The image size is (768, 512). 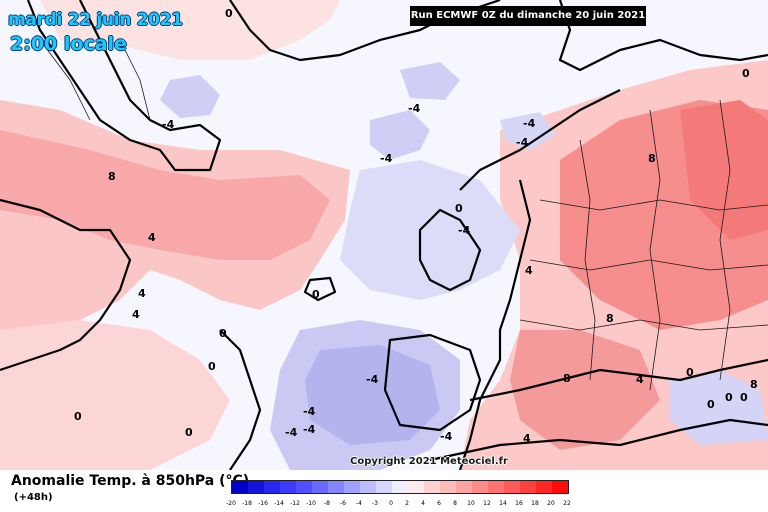 I want to click on labrador-coast, so click(x=240, y=399).